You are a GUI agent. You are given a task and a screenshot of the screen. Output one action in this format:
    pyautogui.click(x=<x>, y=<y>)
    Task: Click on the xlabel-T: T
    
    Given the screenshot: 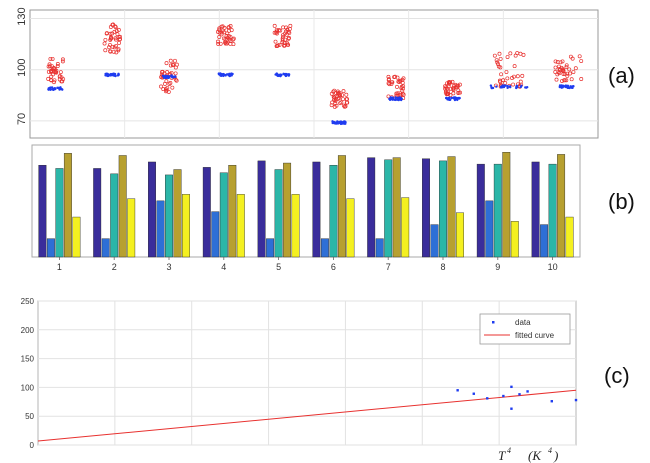 What is the action you would take?
    pyautogui.click(x=502, y=455)
    